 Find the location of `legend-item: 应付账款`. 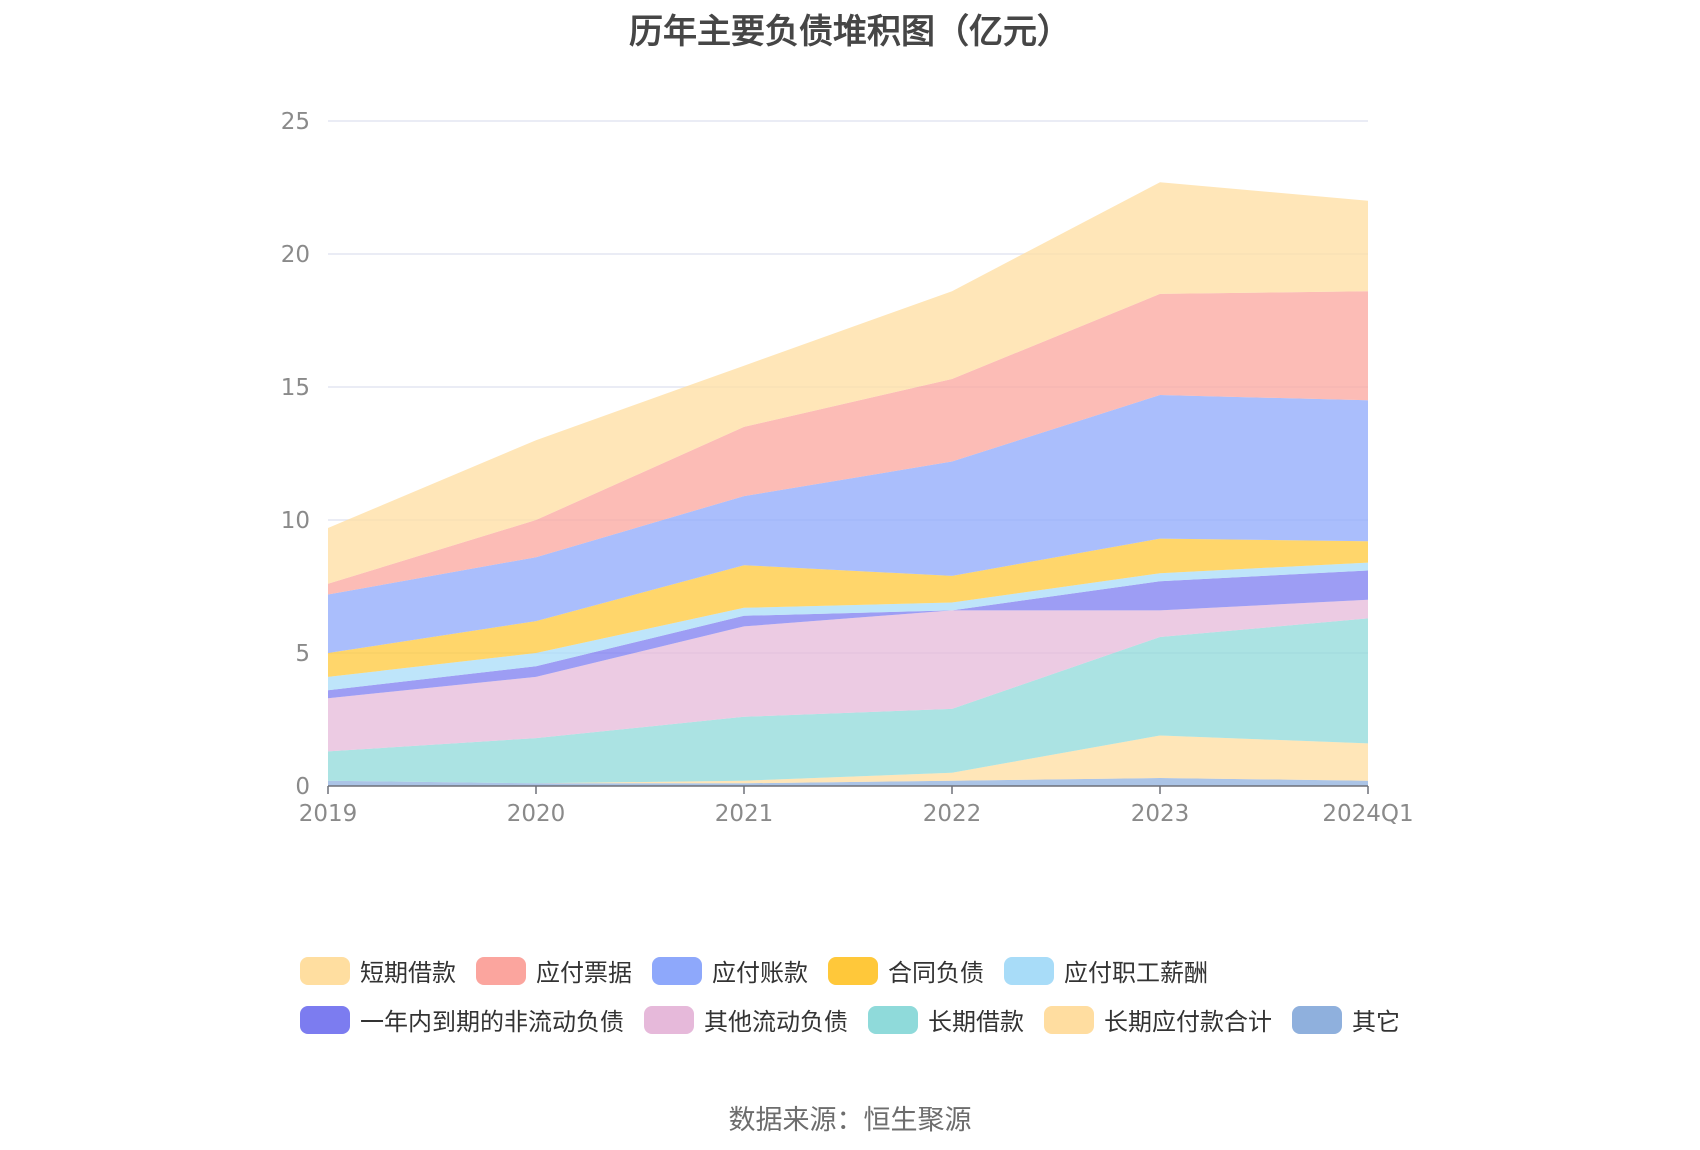

legend-item: 应付账款 is located at coordinates (730, 970).